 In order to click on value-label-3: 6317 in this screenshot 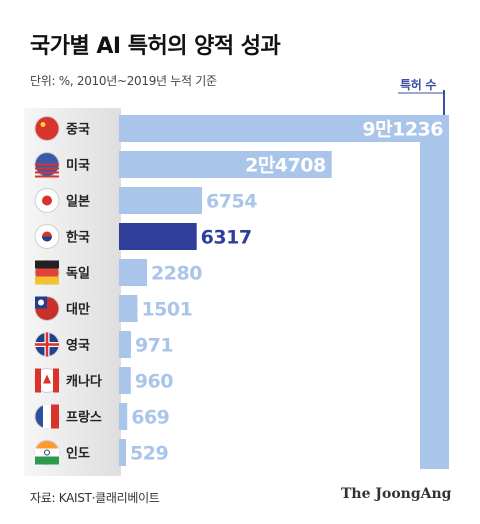, I will do `click(226, 238)`.